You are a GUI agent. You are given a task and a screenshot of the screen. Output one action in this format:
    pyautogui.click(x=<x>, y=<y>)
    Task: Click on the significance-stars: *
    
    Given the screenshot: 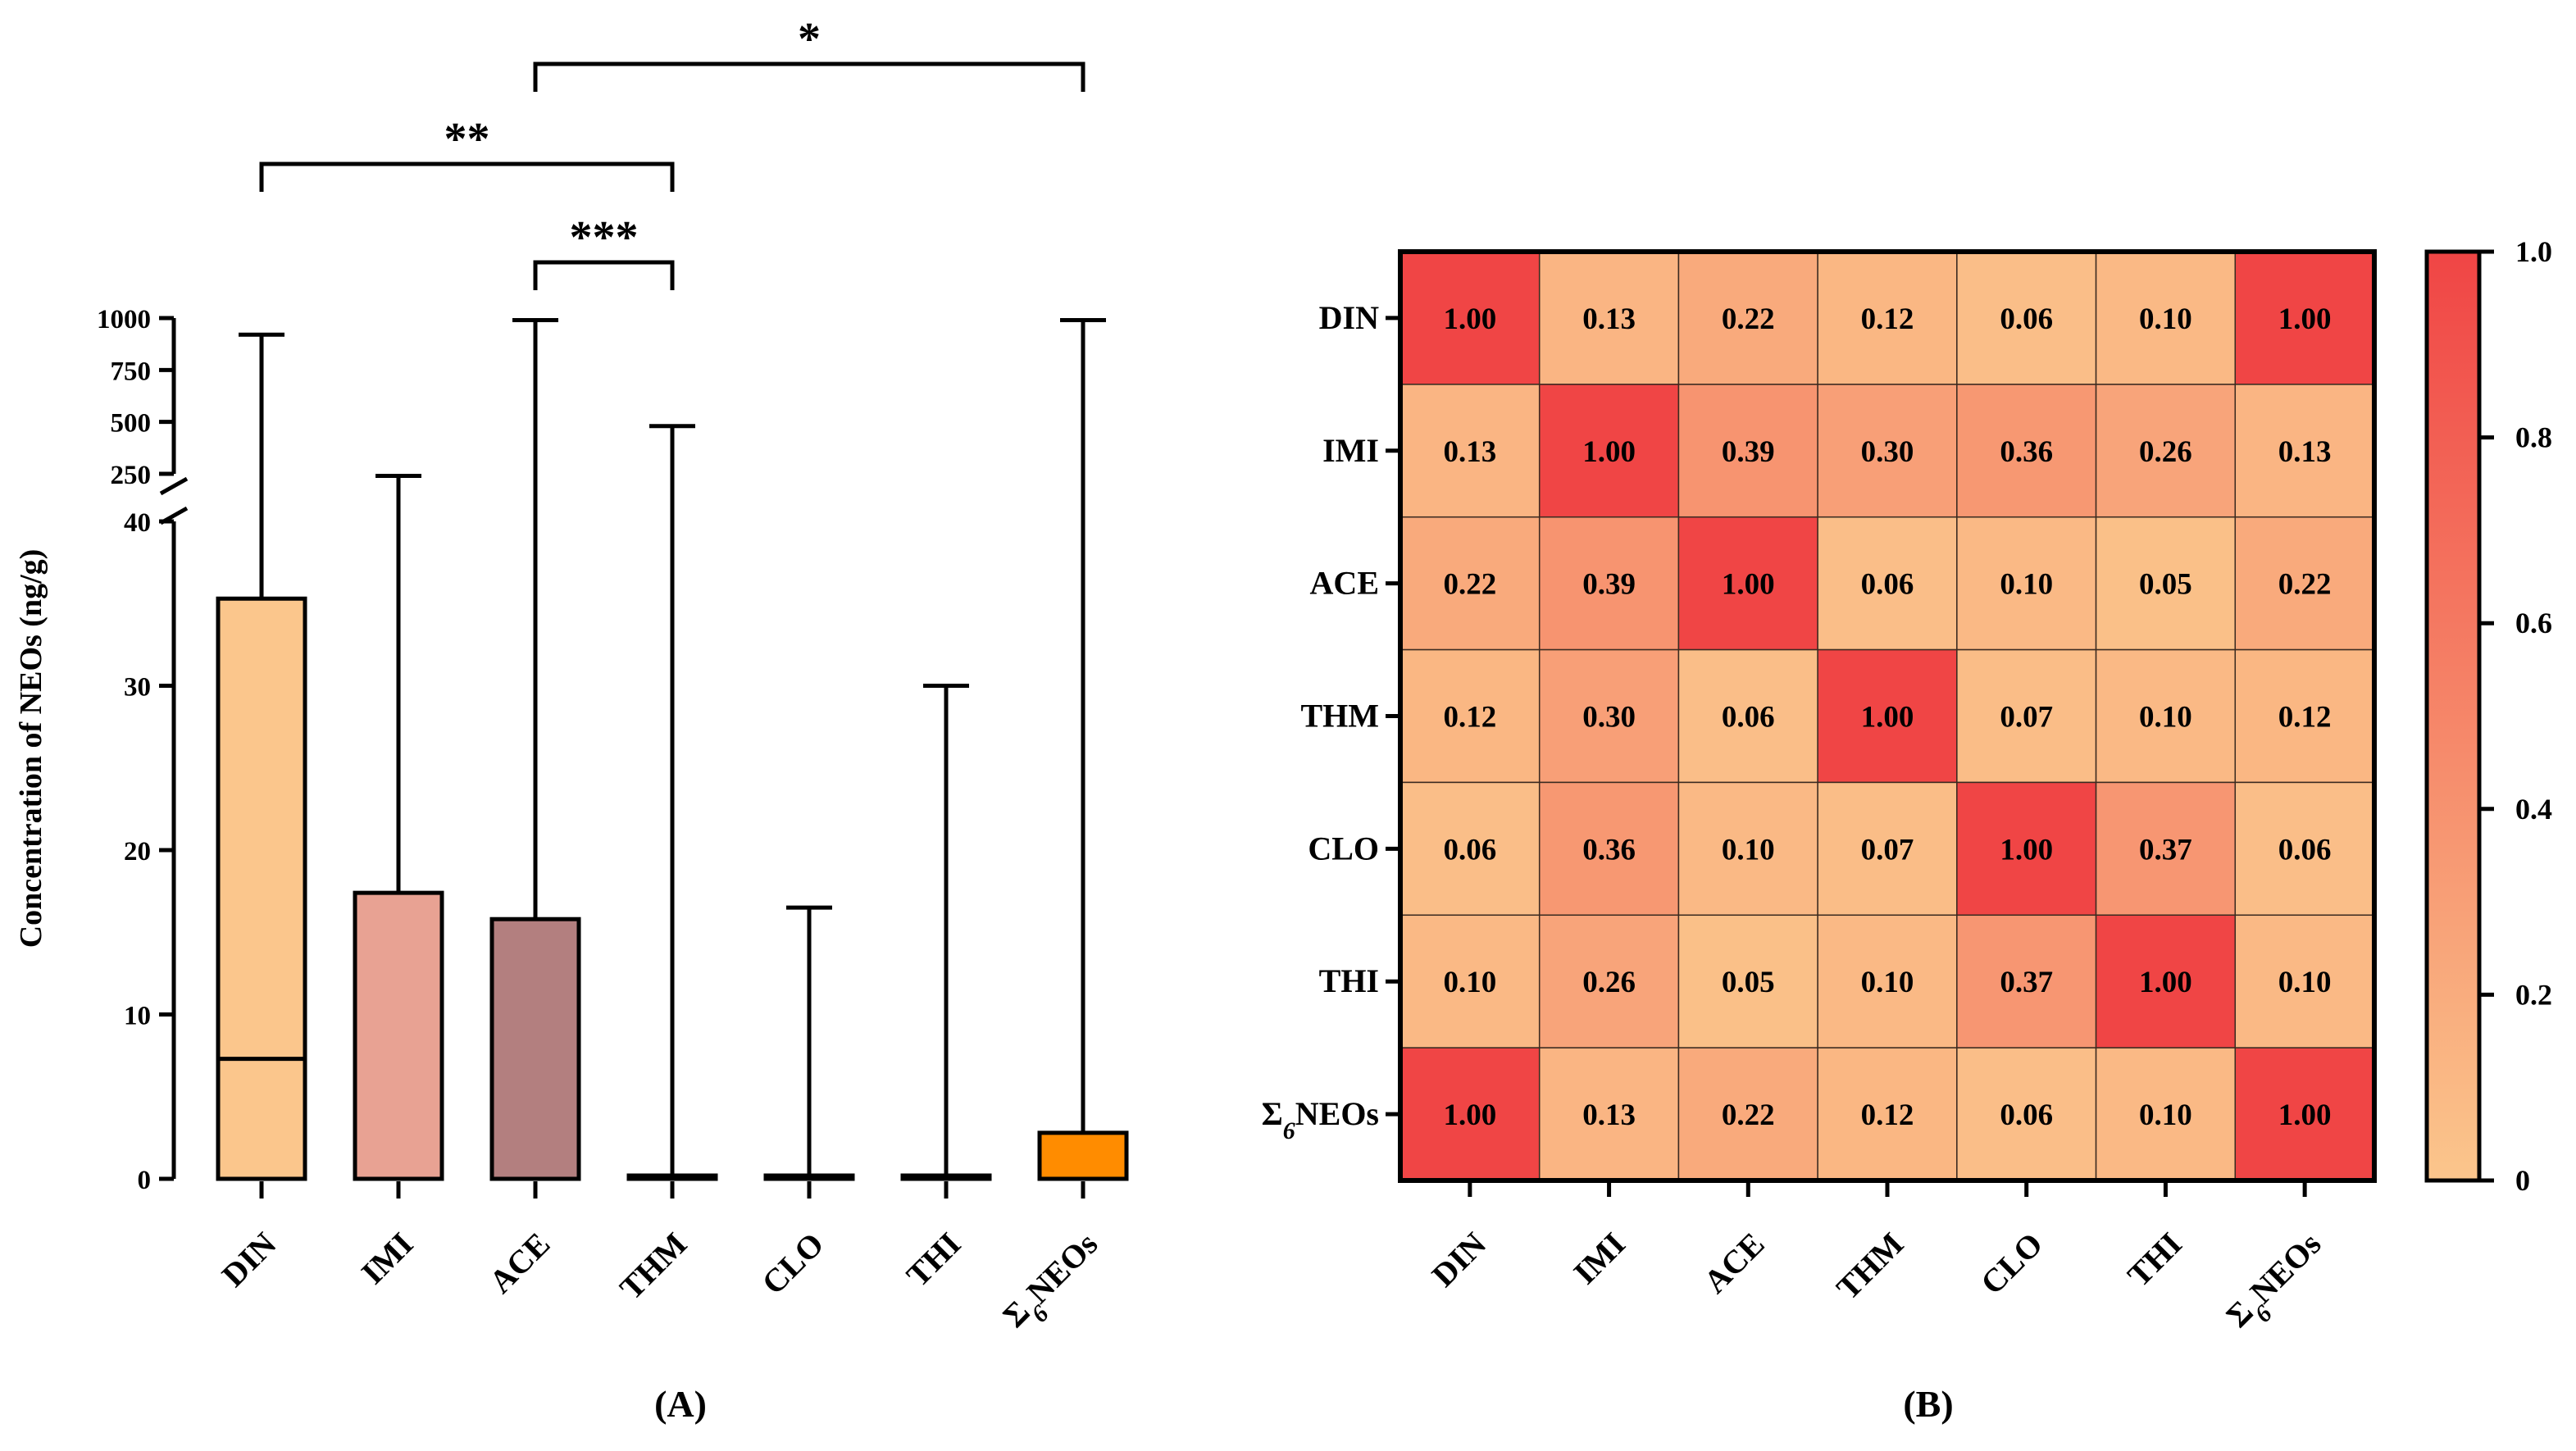 What is the action you would take?
    pyautogui.click(x=810, y=39)
    